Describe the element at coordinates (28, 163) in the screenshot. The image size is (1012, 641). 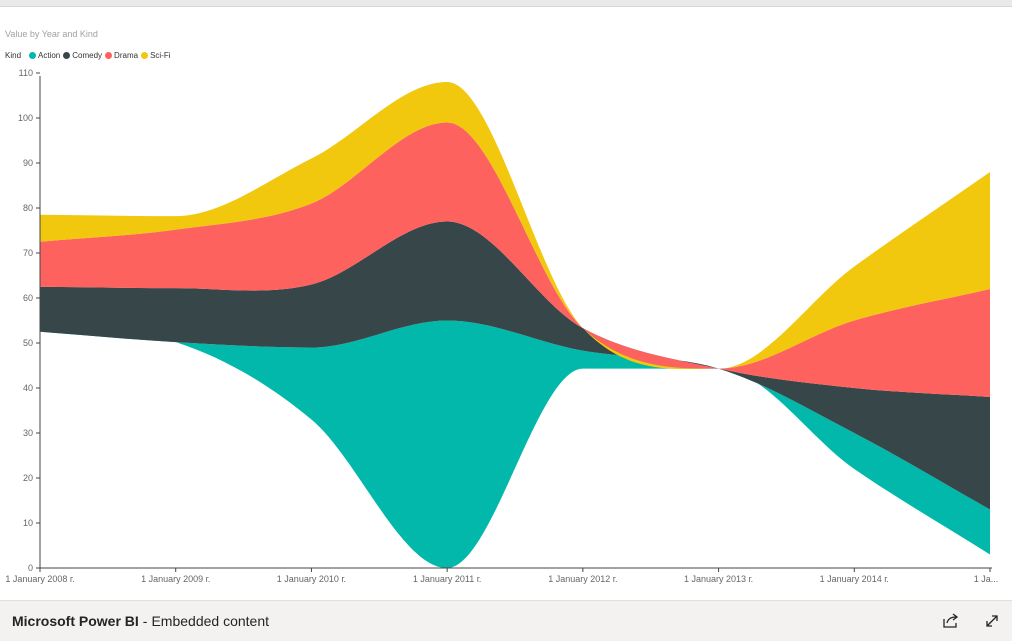
I see `y-tick-label: 90` at that location.